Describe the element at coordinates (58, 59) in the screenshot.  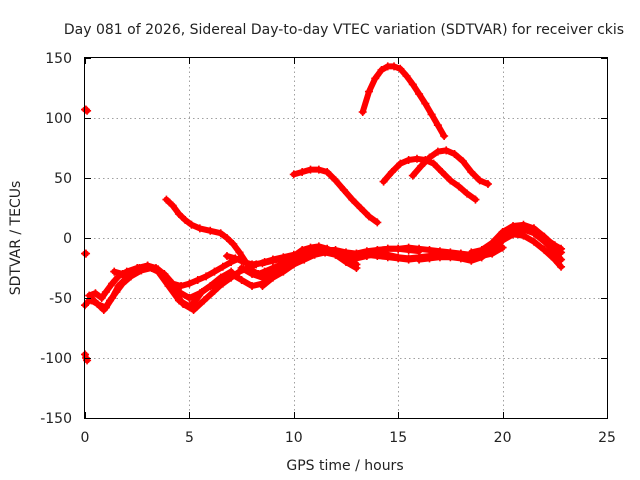
I see `y-tick-label-6: 150` at that location.